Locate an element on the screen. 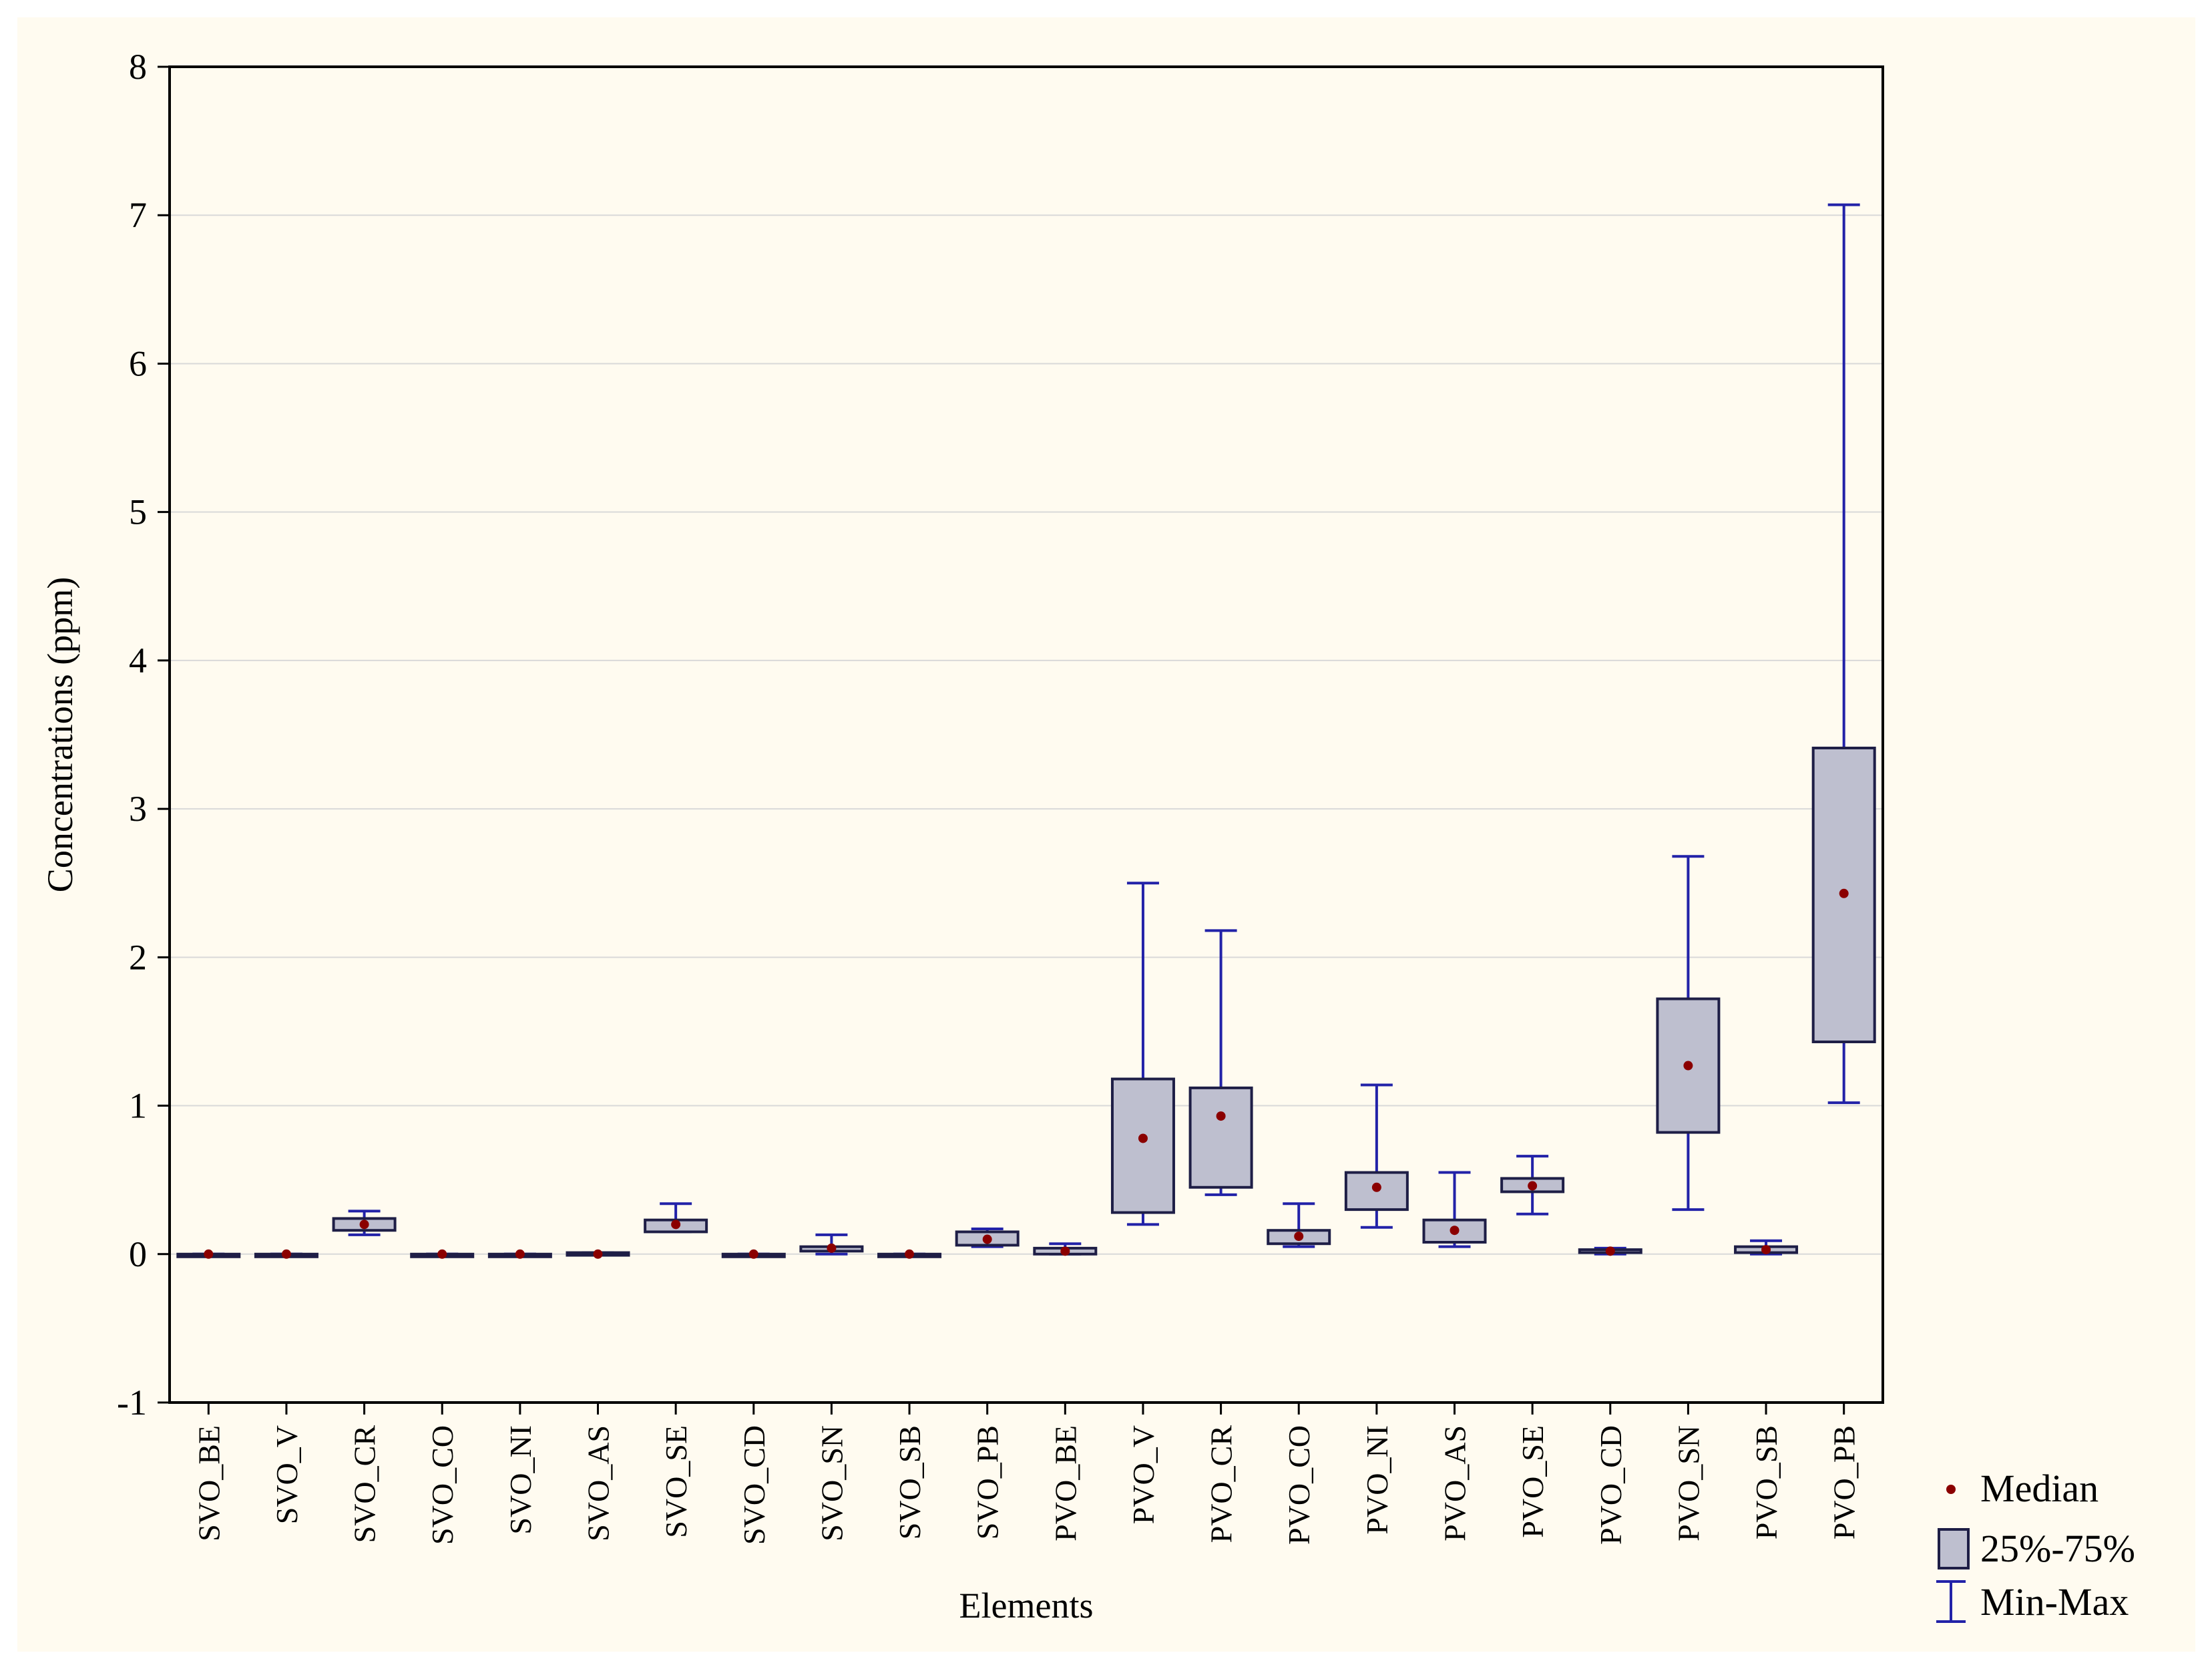 The width and height of the screenshot is (2212, 1669). y-tick-label: 5 is located at coordinates (138, 512).